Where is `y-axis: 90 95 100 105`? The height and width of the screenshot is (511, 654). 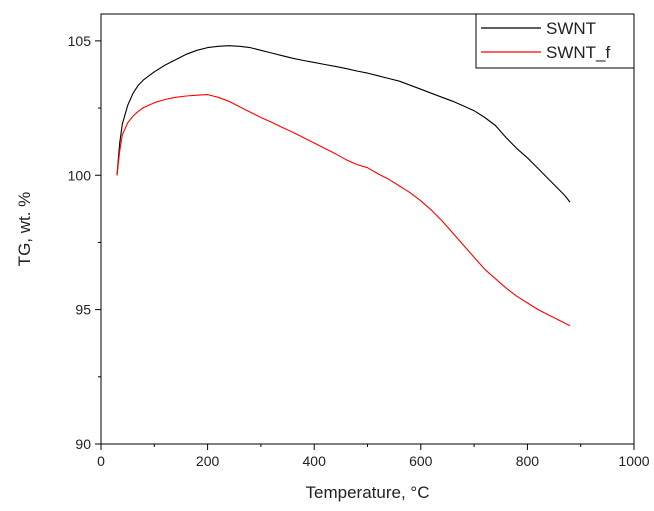 y-axis: 90 95 100 105 is located at coordinates (84, 242).